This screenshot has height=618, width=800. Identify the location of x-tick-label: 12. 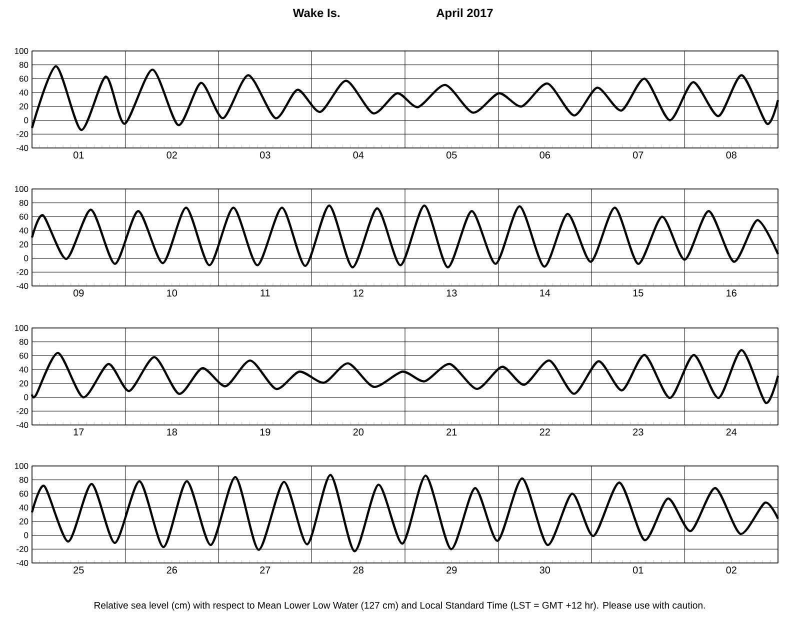
(359, 293).